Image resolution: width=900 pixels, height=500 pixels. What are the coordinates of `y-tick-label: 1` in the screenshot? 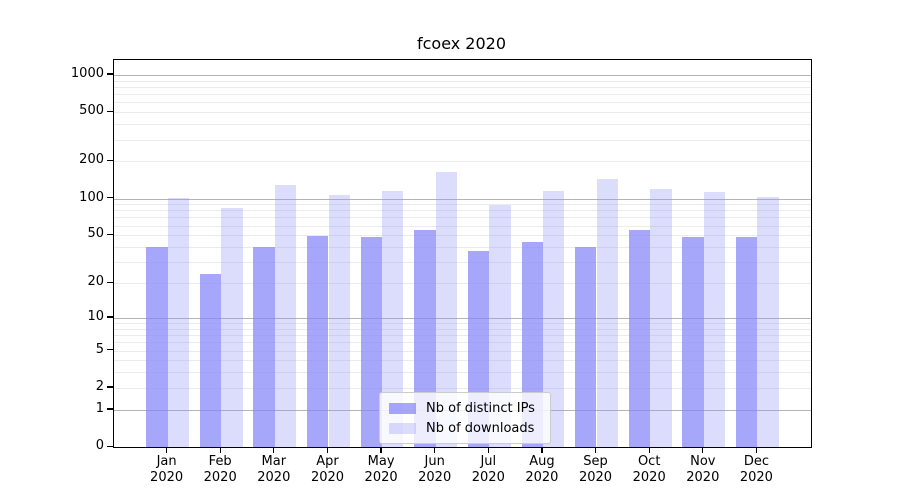 It's located at (99, 408).